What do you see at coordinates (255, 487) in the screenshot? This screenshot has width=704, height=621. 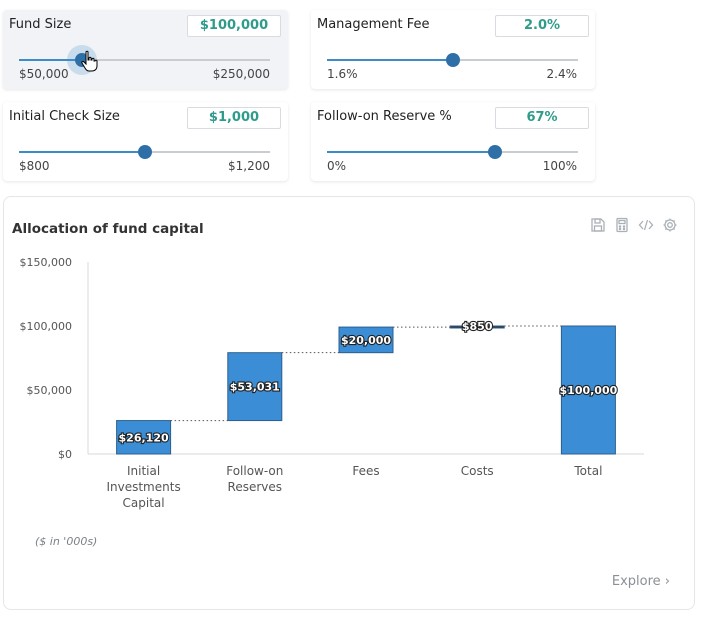 I see `x-tick-label: Reserves` at bounding box center [255, 487].